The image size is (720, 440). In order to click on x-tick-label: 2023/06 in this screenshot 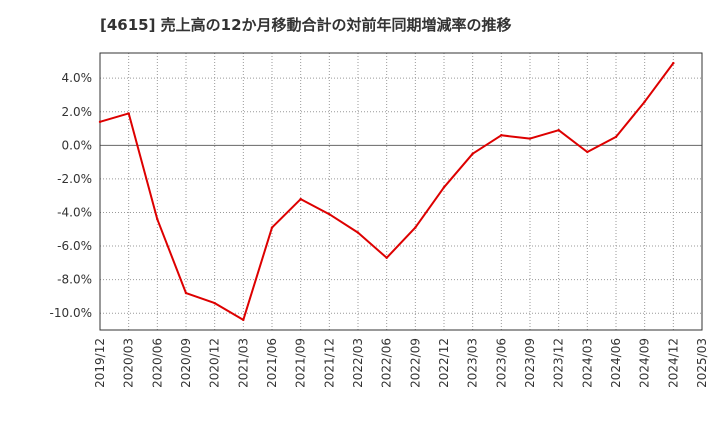, I will do `click(501, 363)`.